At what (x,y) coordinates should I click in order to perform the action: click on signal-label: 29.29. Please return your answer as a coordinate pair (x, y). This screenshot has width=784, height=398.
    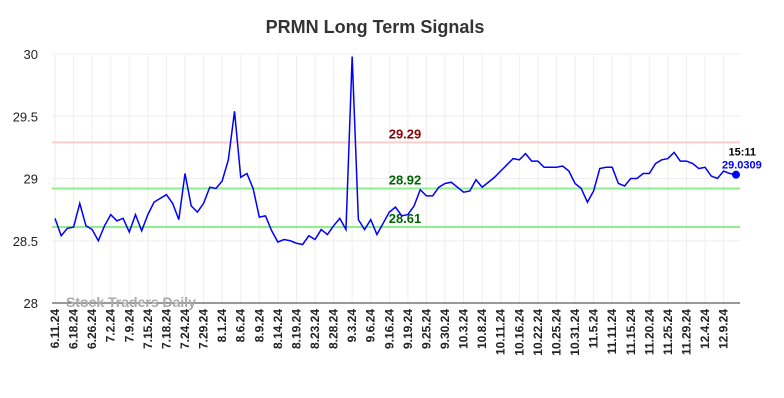
    Looking at the image, I should click on (405, 133).